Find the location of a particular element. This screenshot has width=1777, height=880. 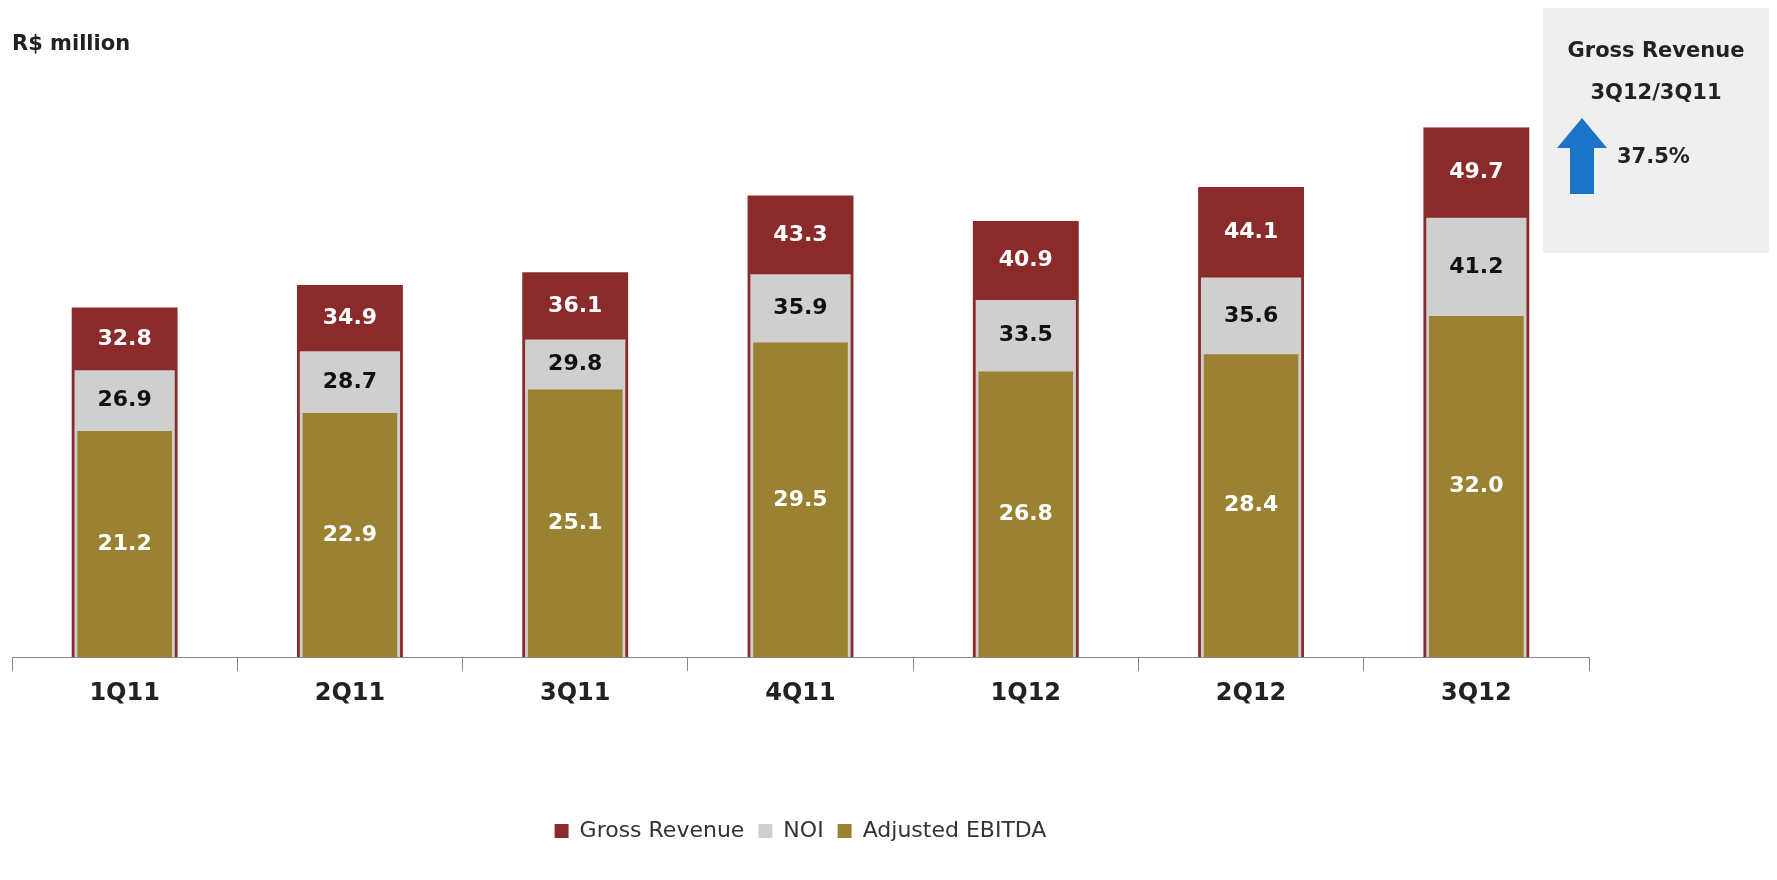

data-label: 49.7 is located at coordinates (1476, 171).